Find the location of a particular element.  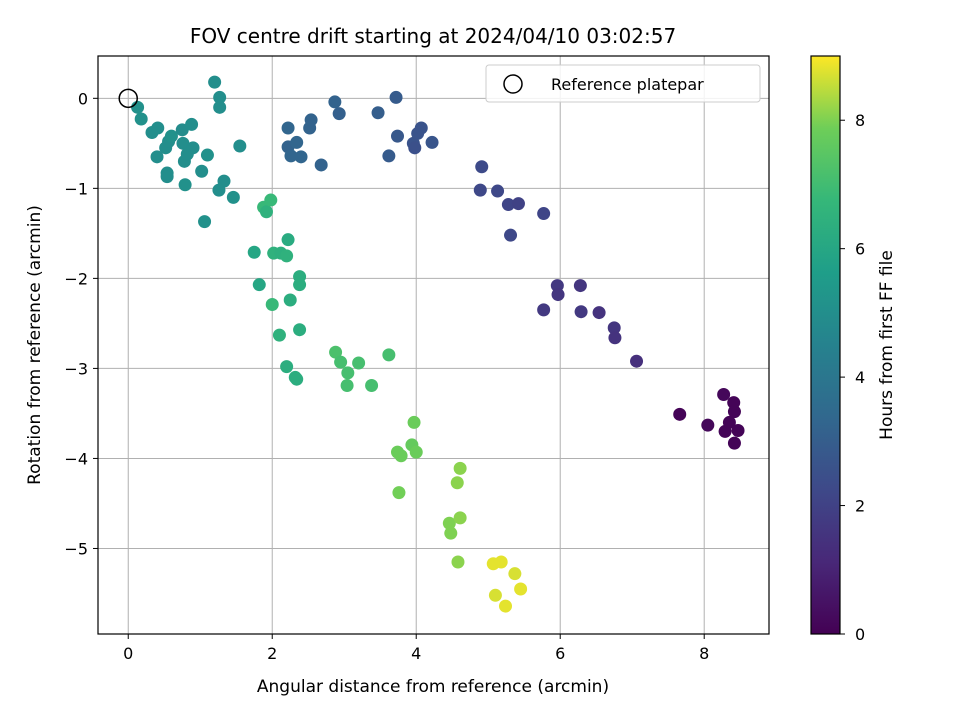

colorbar-label: Hours from first FF file is located at coordinates (887, 345).